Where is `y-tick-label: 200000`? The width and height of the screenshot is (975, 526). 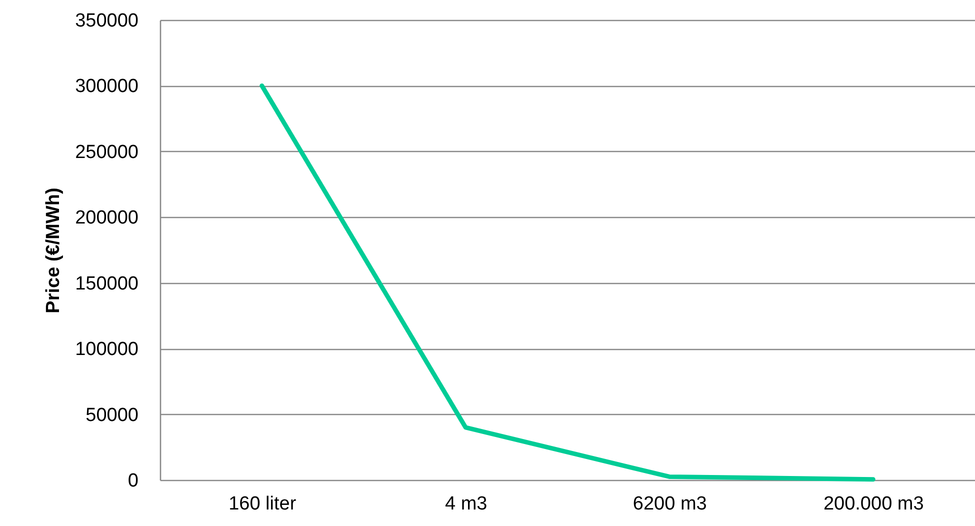 y-tick-label: 200000 is located at coordinates (106, 218).